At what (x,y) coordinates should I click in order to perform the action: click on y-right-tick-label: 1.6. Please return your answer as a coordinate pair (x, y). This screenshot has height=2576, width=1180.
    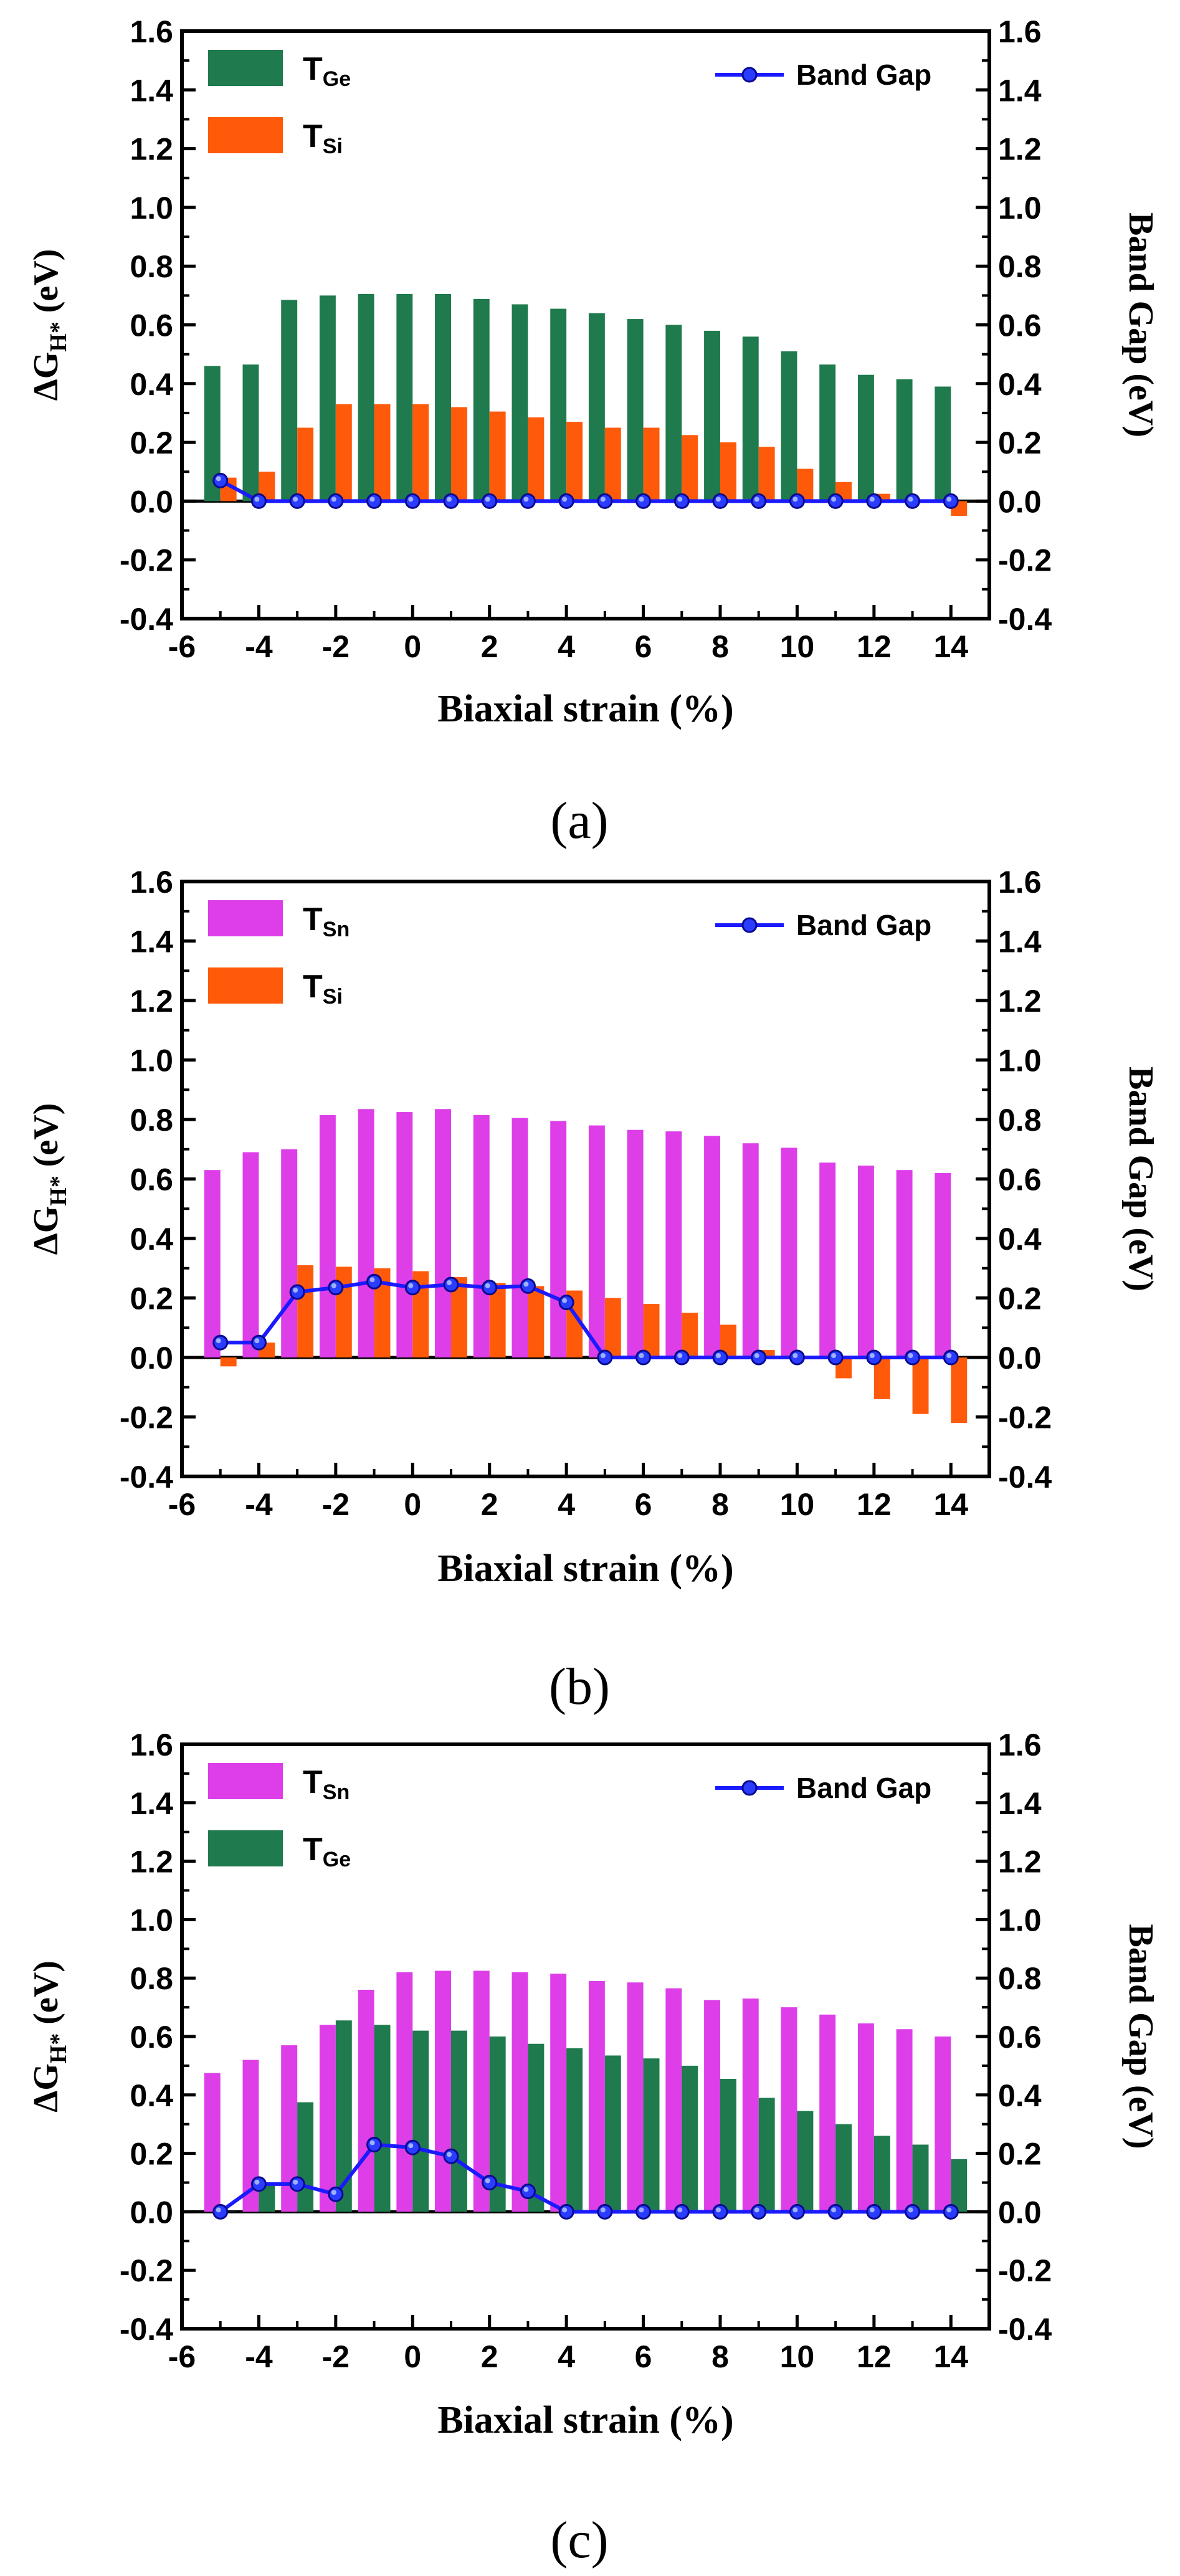
    Looking at the image, I should click on (1020, 882).